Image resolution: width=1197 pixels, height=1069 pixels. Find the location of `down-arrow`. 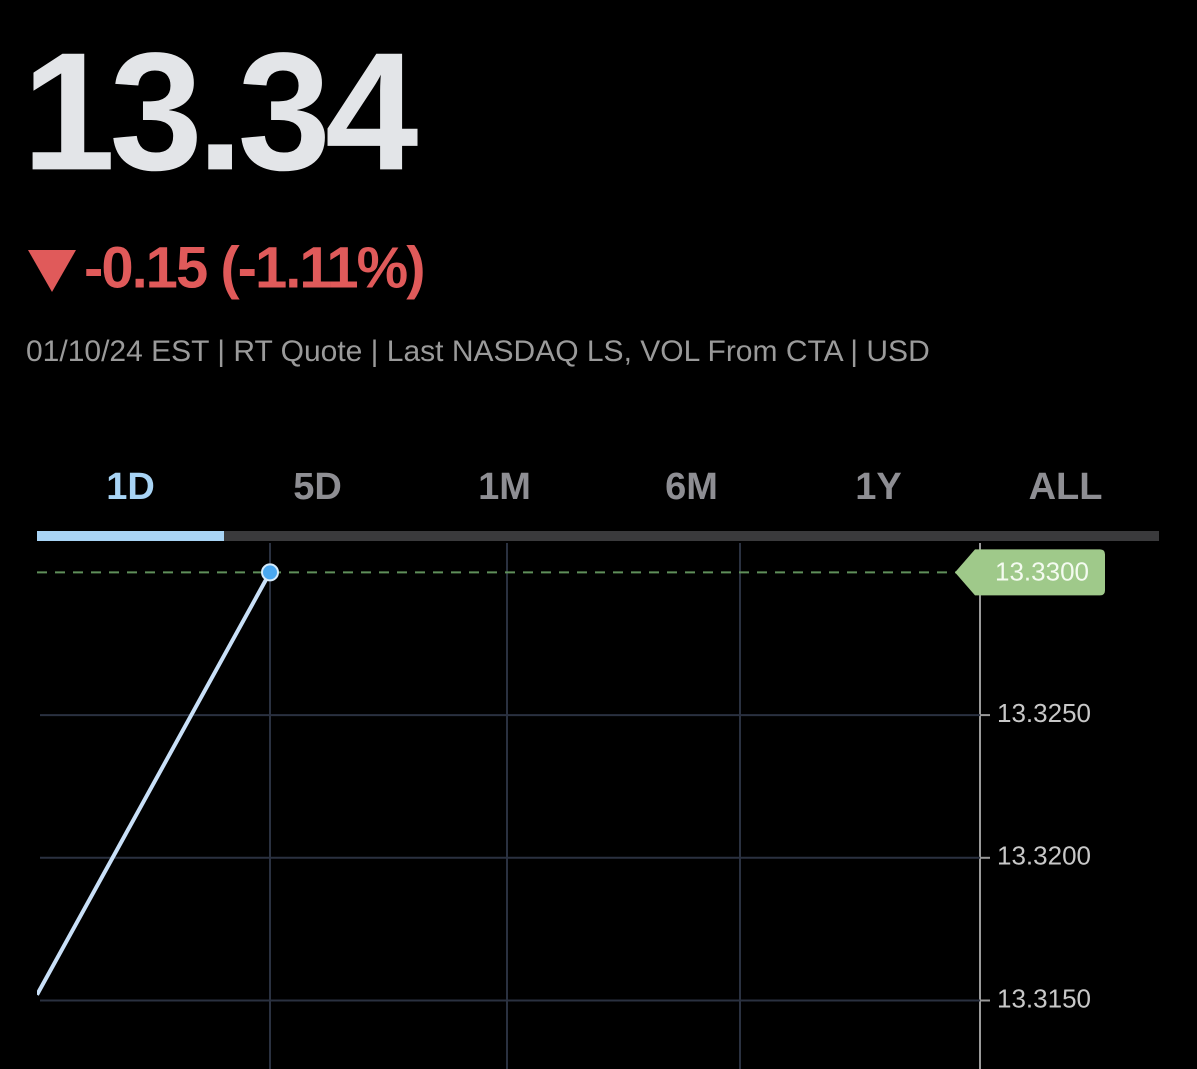

down-arrow is located at coordinates (52, 271).